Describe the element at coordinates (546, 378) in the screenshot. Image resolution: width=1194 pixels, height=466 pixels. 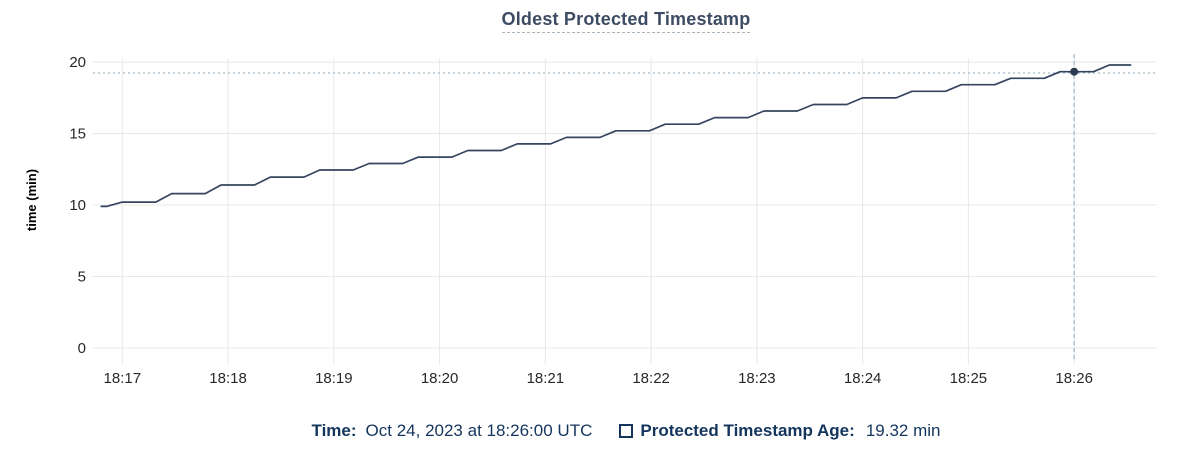
I see `x-tick-label: 18:21` at that location.